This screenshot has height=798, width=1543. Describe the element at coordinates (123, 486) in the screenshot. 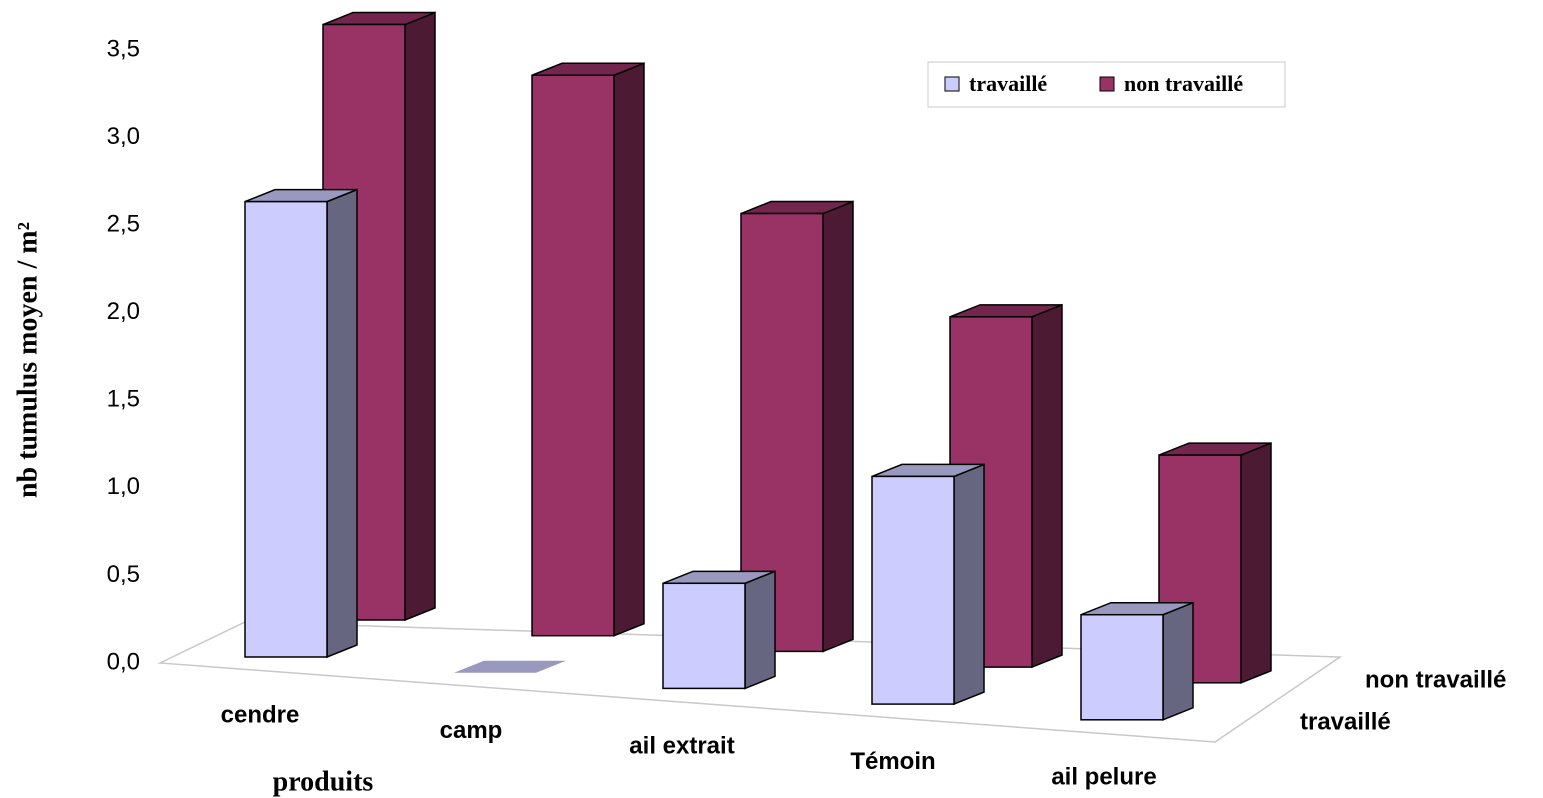

I see `y-tick-label: 1,0` at that location.